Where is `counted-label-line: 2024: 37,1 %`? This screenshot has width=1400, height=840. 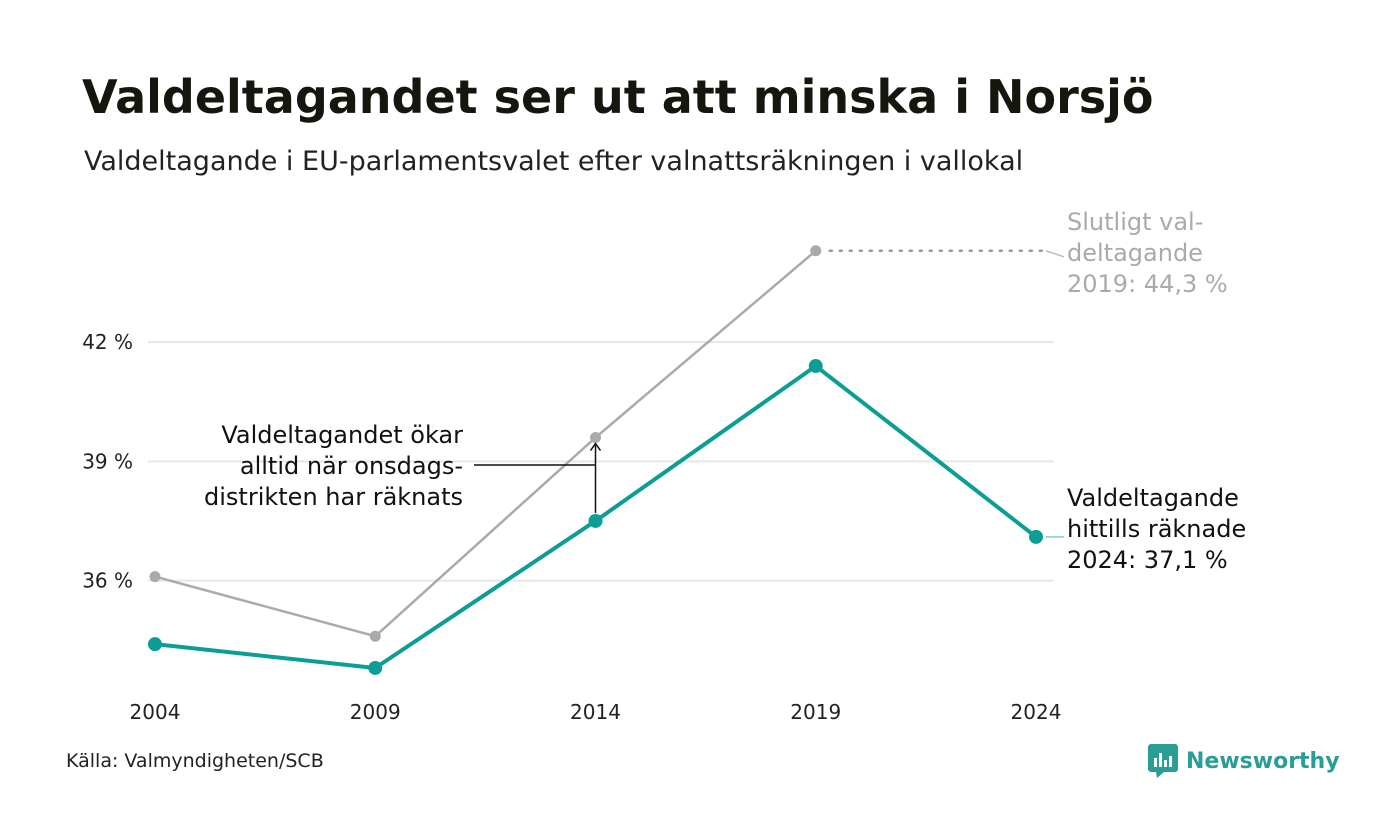 counted-label-line: 2024: 37,1 % is located at coordinates (1147, 560).